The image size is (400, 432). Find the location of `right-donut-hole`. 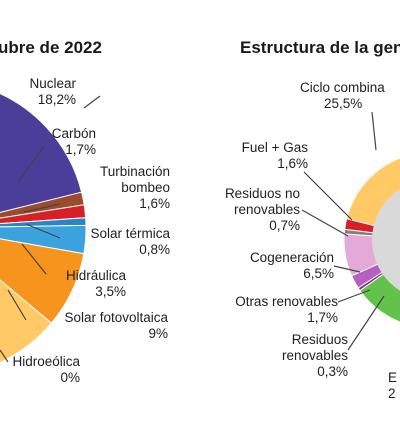

right-donut-hole is located at coordinates (386, 240).